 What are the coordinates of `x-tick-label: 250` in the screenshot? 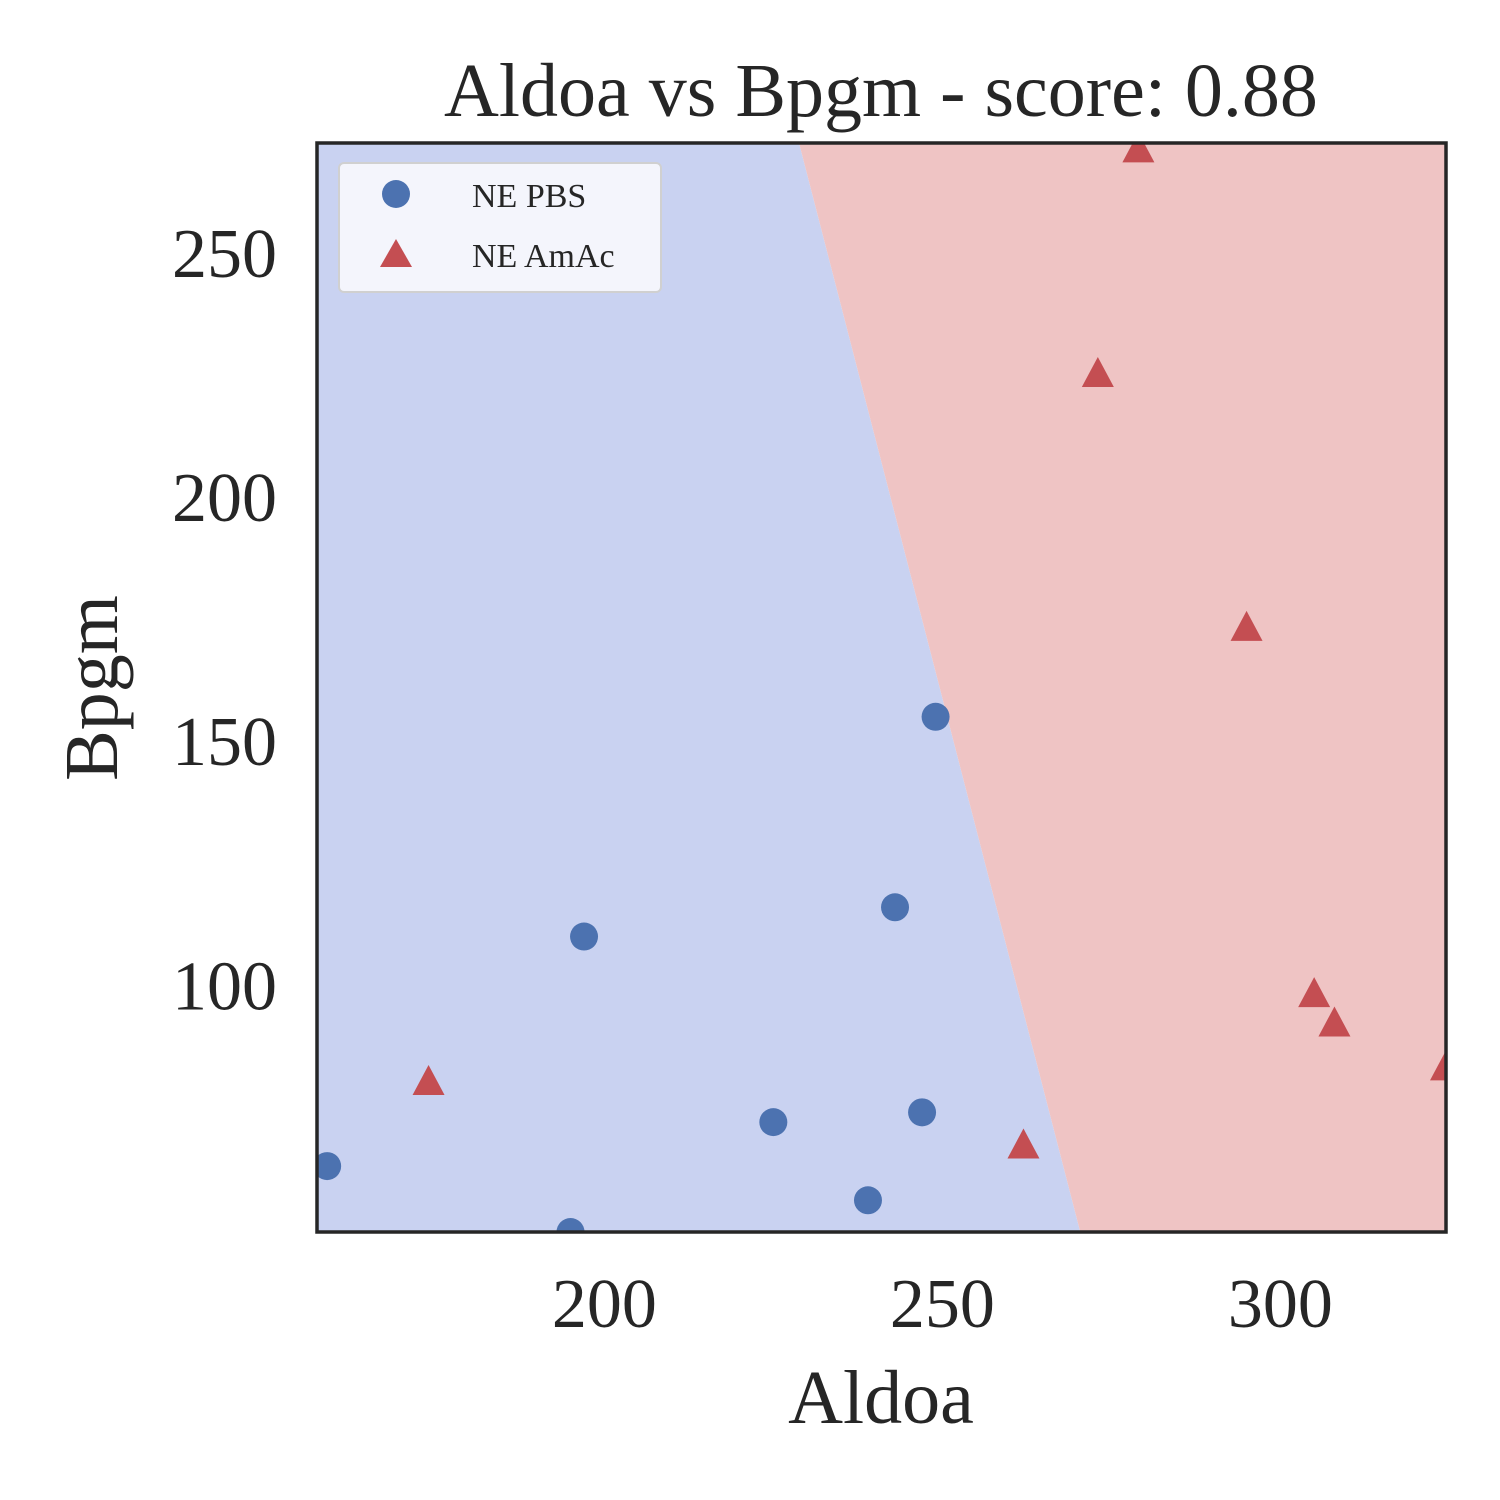 It's located at (942, 1304).